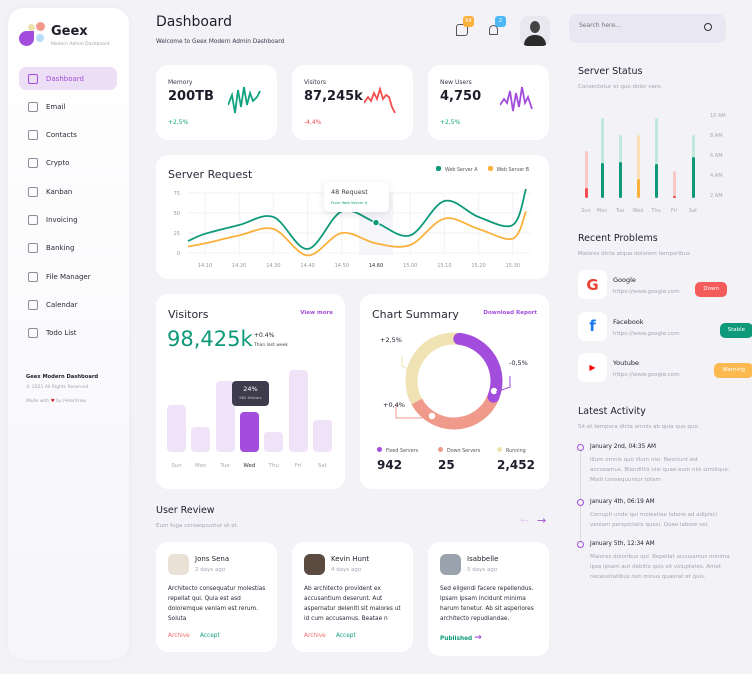  What do you see at coordinates (493, 30) in the screenshot?
I see `bell-icon` at bounding box center [493, 30].